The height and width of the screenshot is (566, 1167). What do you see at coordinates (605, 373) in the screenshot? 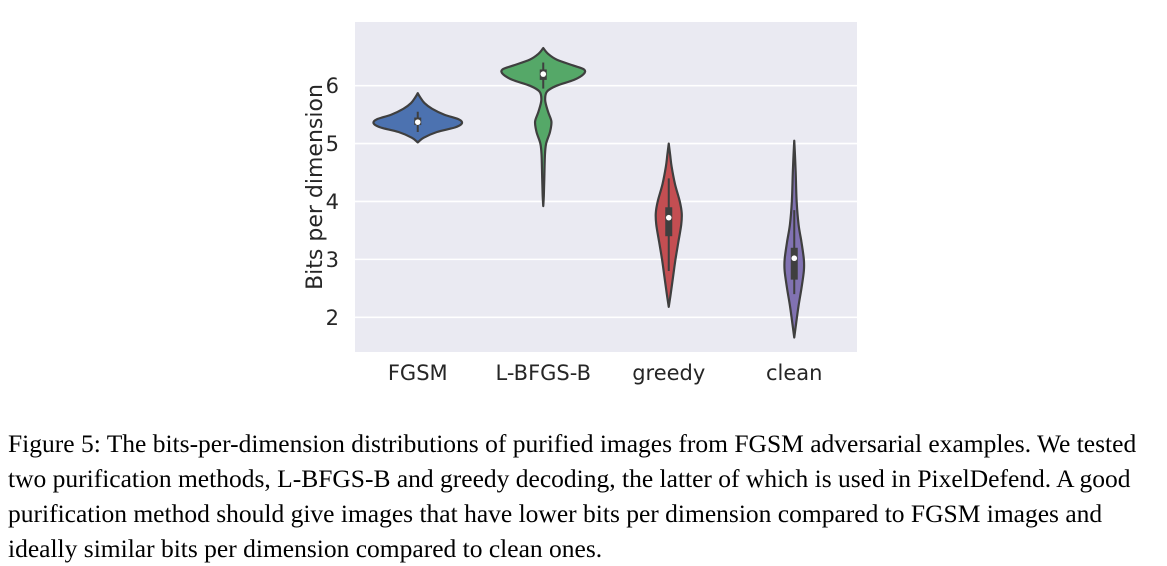
I see `x-tick-labels: FGSM L-BFGS-B greedy clean` at bounding box center [605, 373].